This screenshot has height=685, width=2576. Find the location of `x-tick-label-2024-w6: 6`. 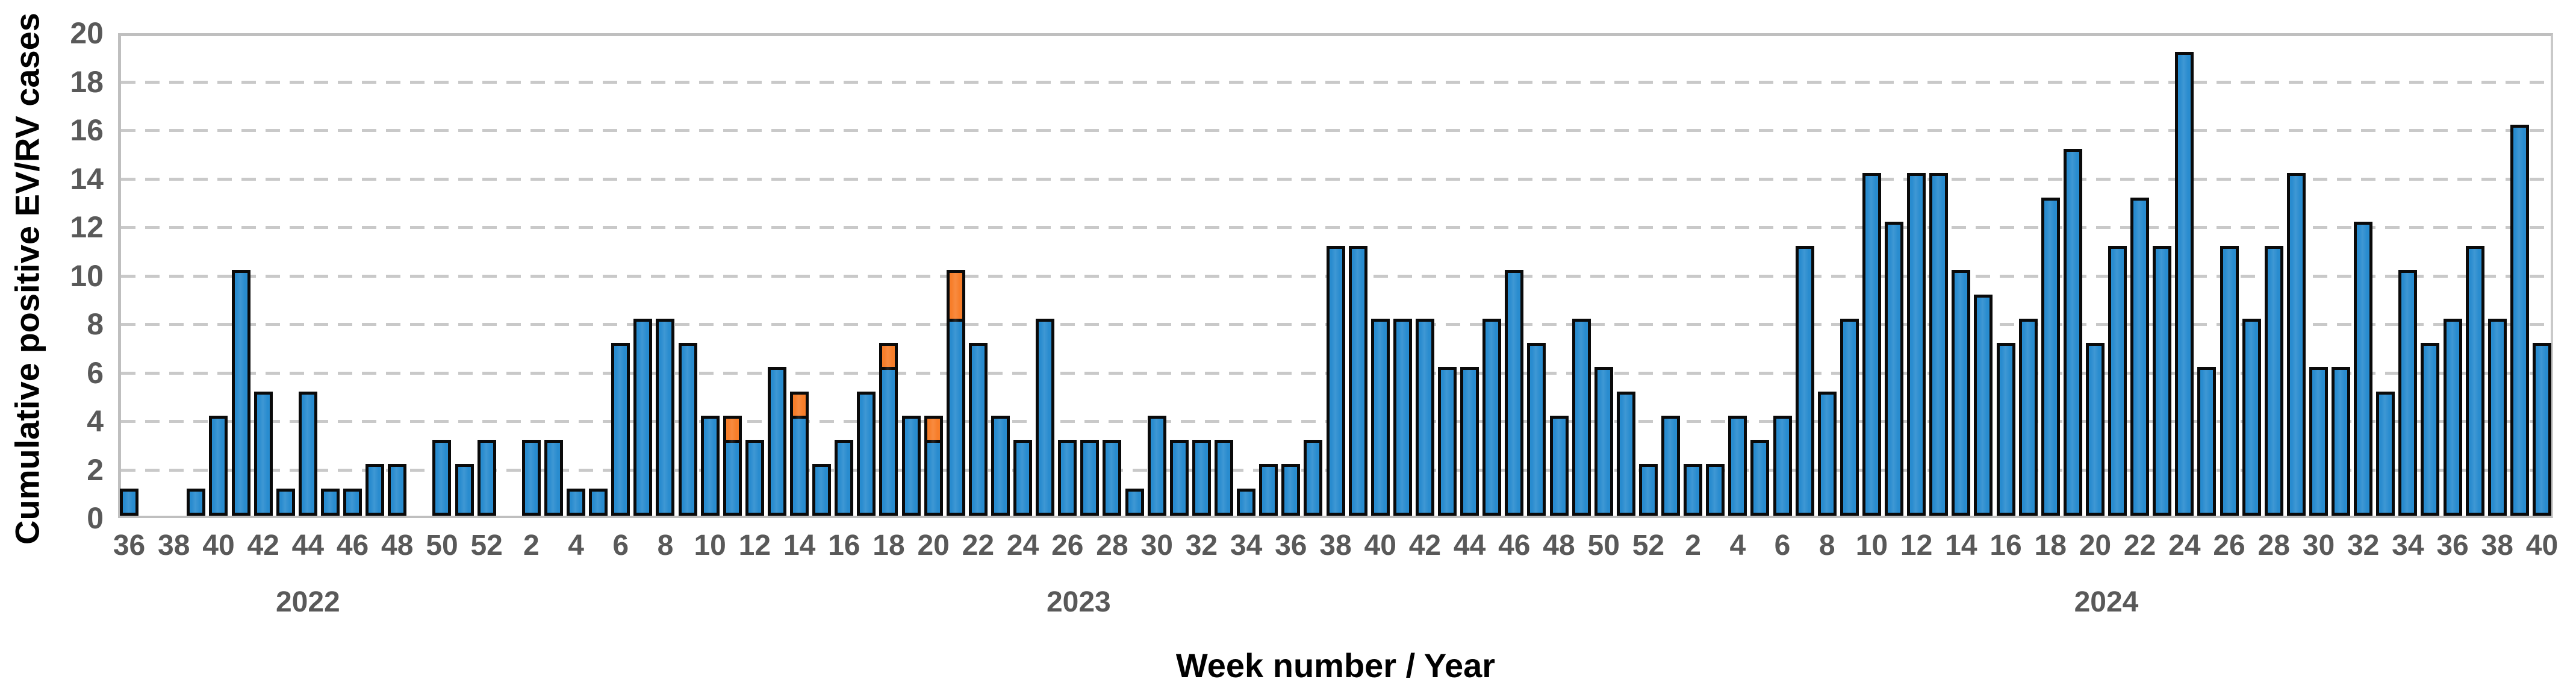

x-tick-label-2024-w6: 6 is located at coordinates (1783, 545).